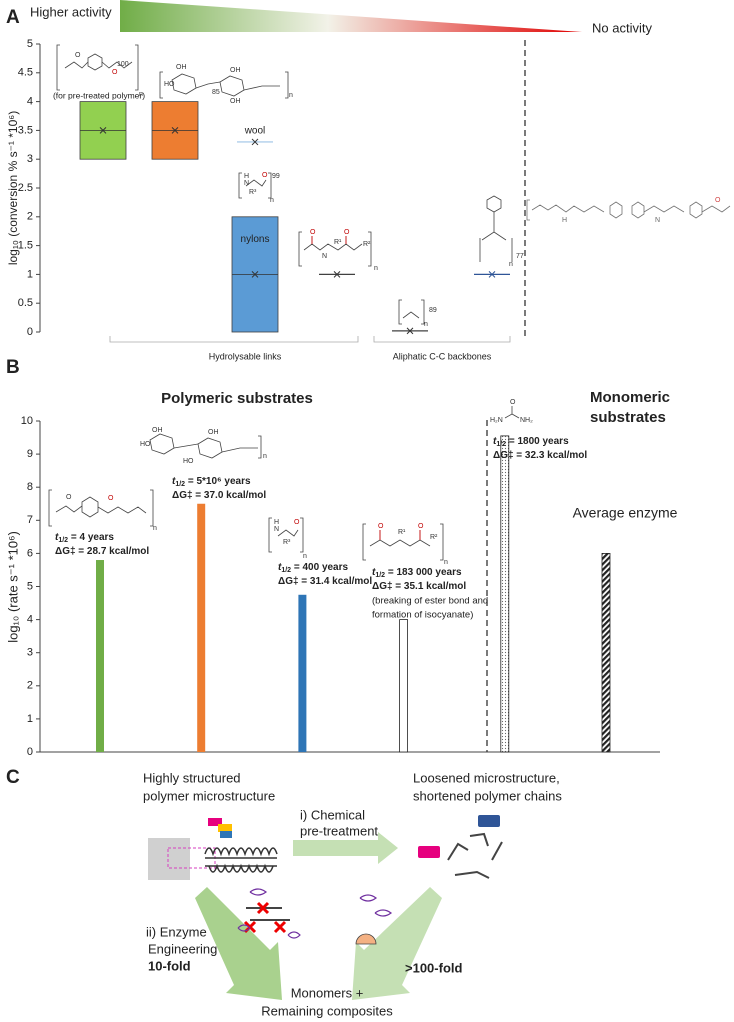 Image resolution: width=734 pixels, height=1022 pixels. Describe the element at coordinates (442, 356) in the screenshot. I see `group-label: Aliphatic C-C backbones` at that location.